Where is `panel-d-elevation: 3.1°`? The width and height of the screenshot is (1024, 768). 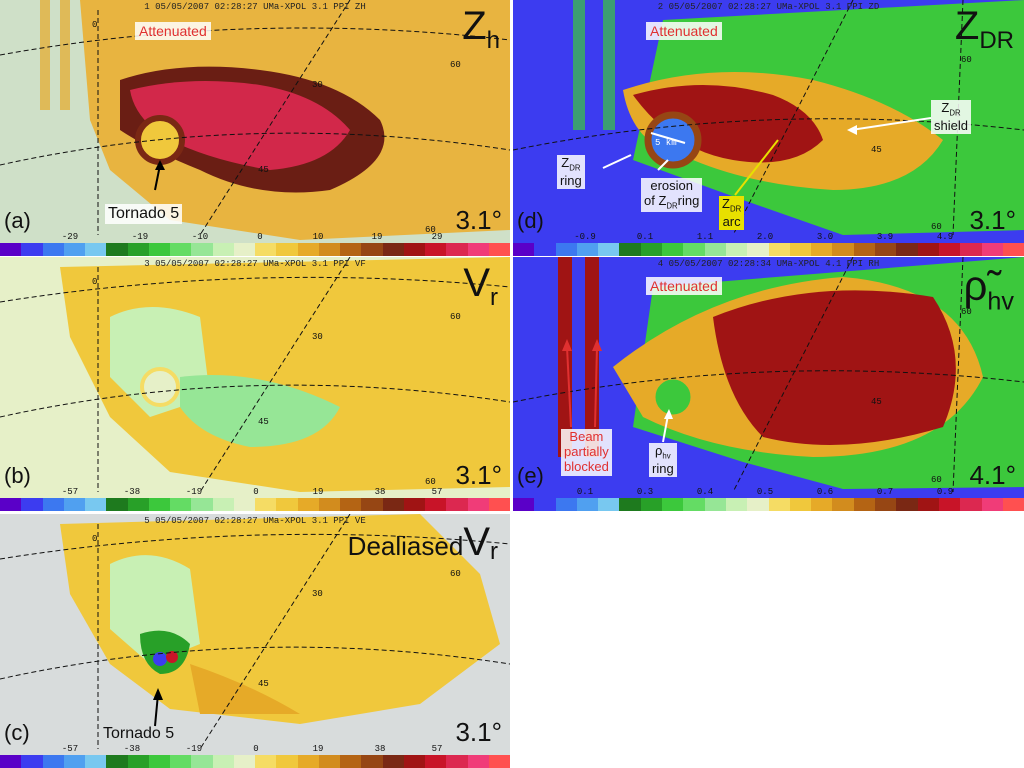
panel-d-elevation: 3.1° is located at coordinates (992, 220).